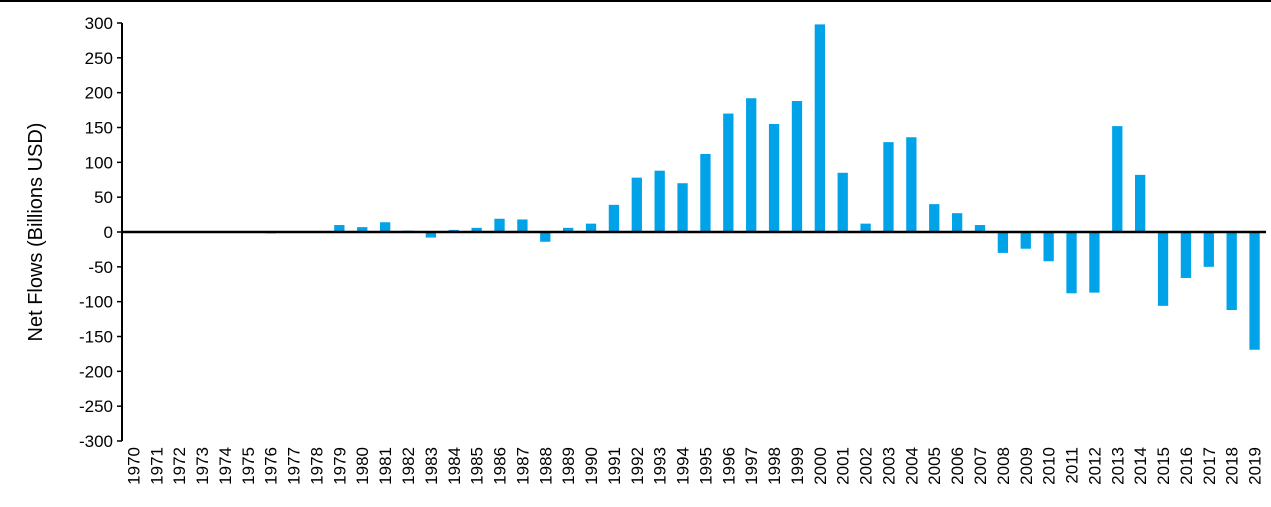  Describe the element at coordinates (271, 466) in the screenshot. I see `x-tick-label-1976: 1976` at that location.